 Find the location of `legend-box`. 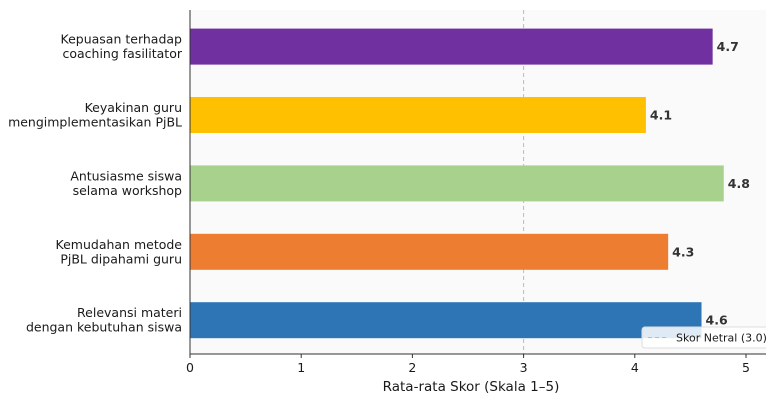

legend-box is located at coordinates (703, 337).